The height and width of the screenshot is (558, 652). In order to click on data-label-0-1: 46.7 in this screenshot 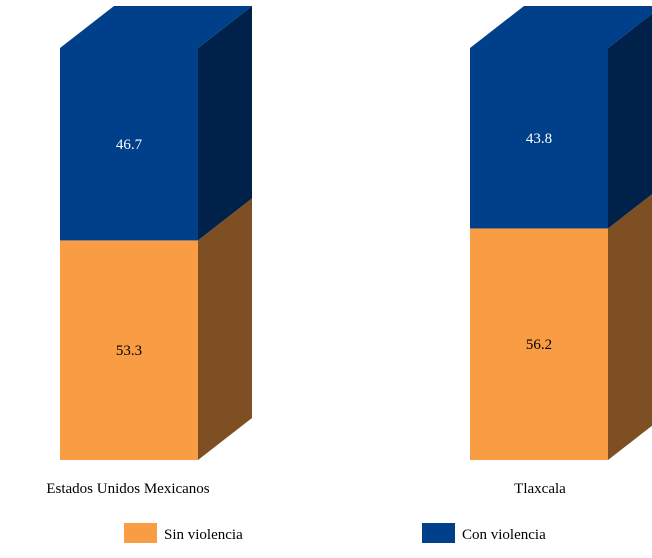, I will do `click(129, 145)`.